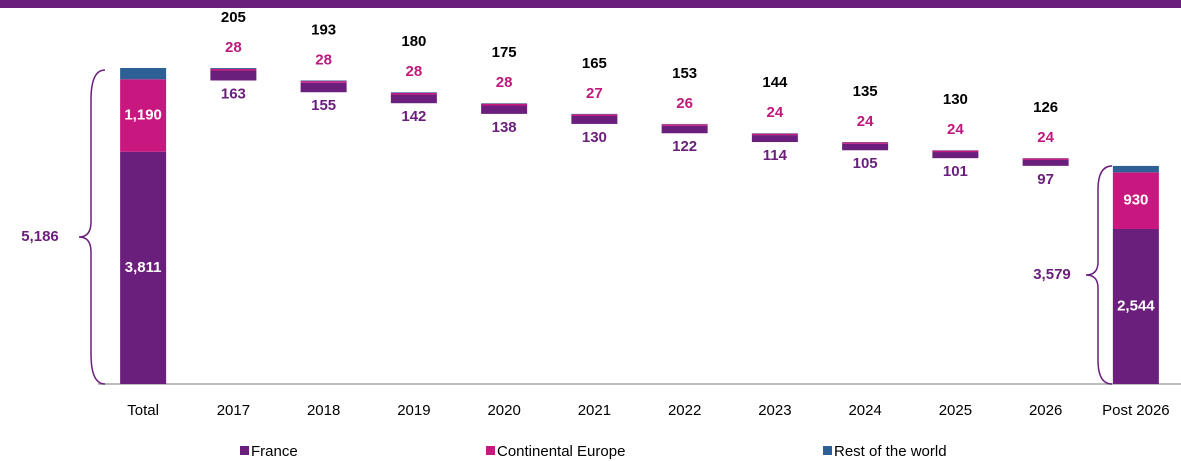 The width and height of the screenshot is (1181, 461). I want to click on x-tick-label: 2018, so click(323, 410).